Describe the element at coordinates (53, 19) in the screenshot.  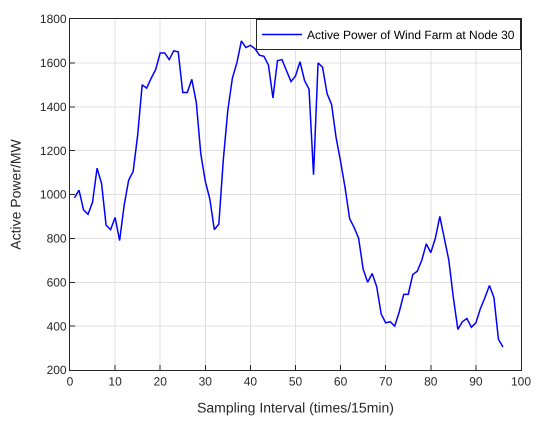
I see `y-tick-label: 1800` at that location.